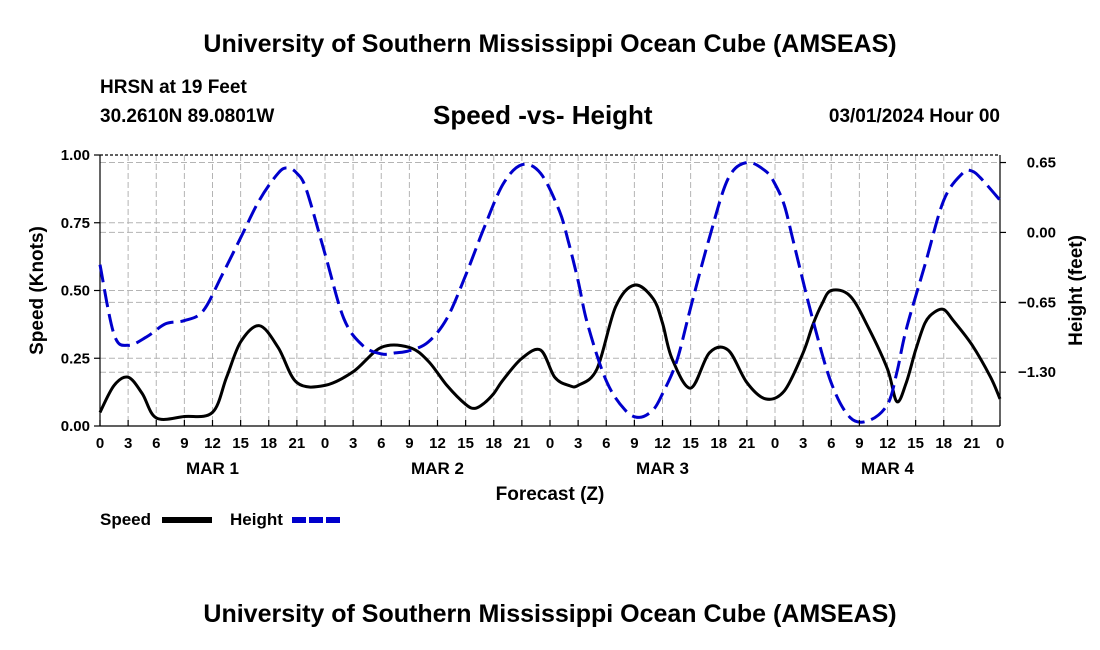 This screenshot has height=650, width=1100. Describe the element at coordinates (212, 468) in the screenshot. I see `day-label: MAR 1` at that location.